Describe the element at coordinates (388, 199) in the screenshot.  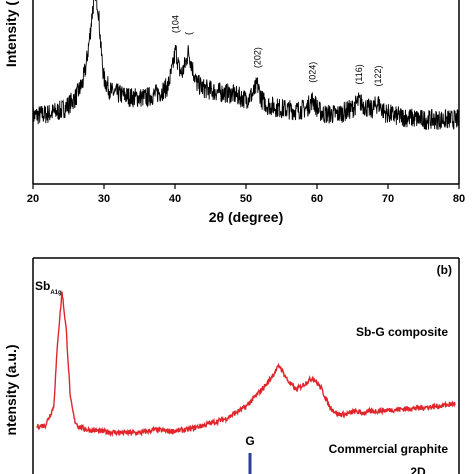
I see `x-tick-label: 70` at that location.